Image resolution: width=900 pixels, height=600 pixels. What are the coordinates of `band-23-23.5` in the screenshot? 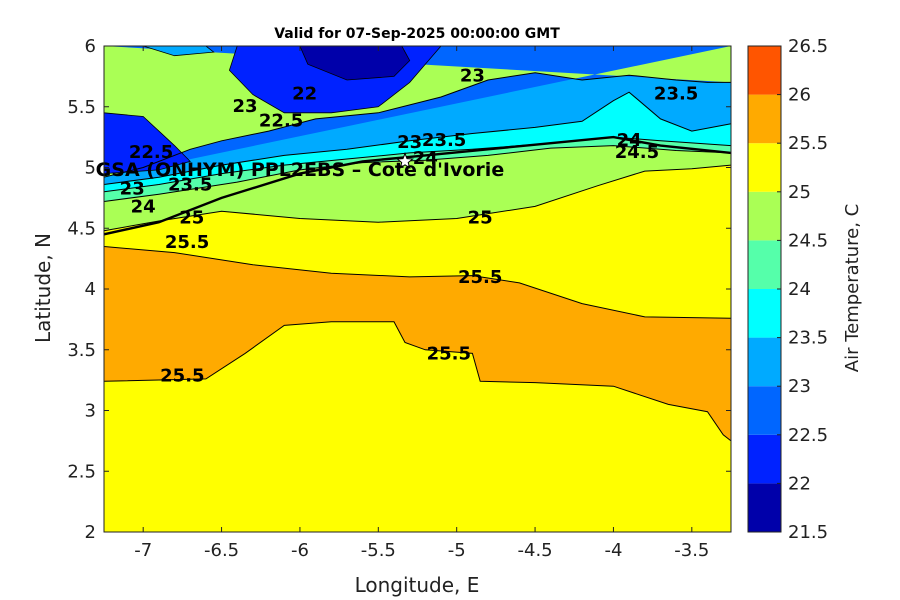 It's located at (417, 128).